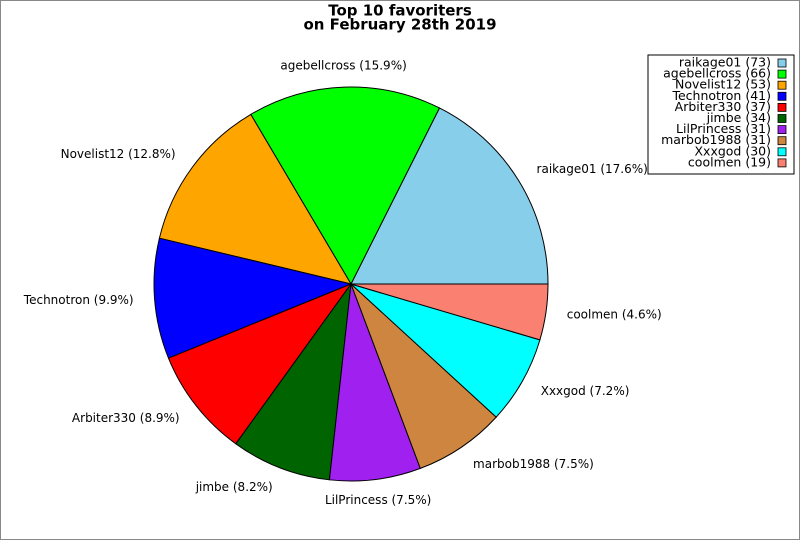  I want to click on legend-label: Arbiter330 (37), so click(723, 106).